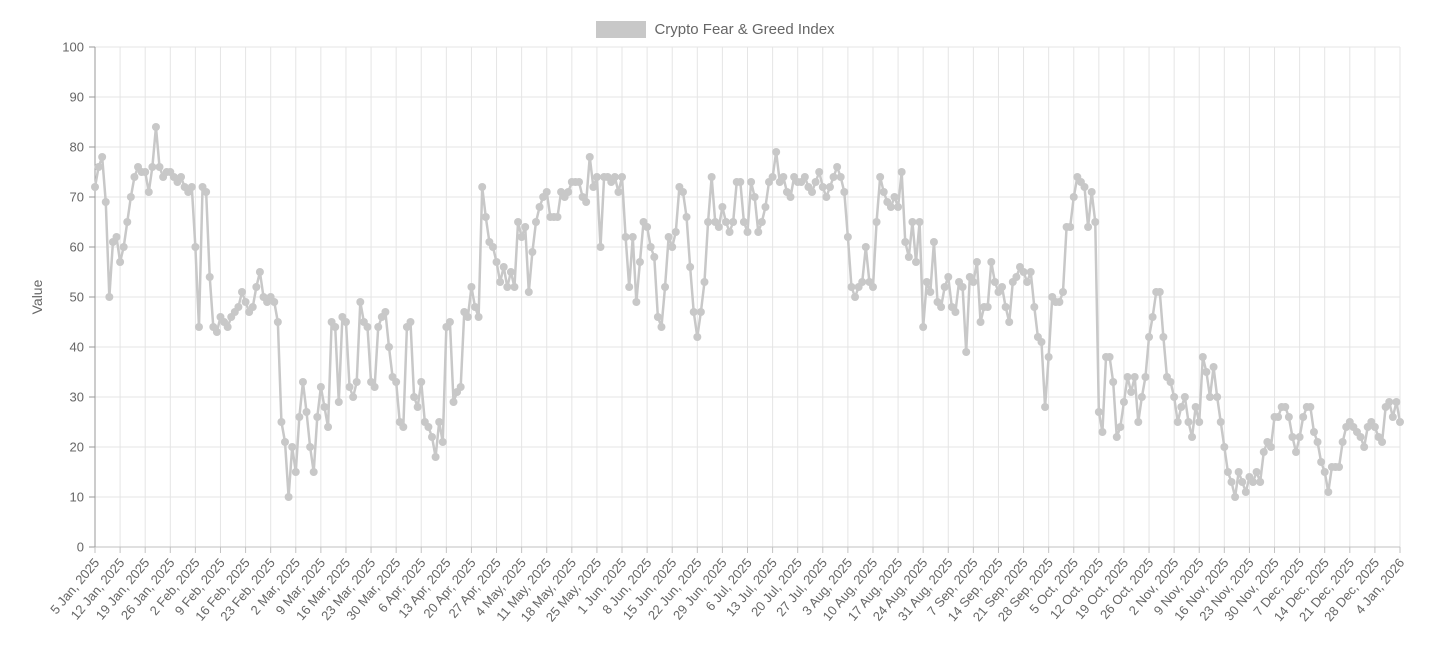  Describe the element at coordinates (77, 197) in the screenshot. I see `y-tick-label: 70` at that location.